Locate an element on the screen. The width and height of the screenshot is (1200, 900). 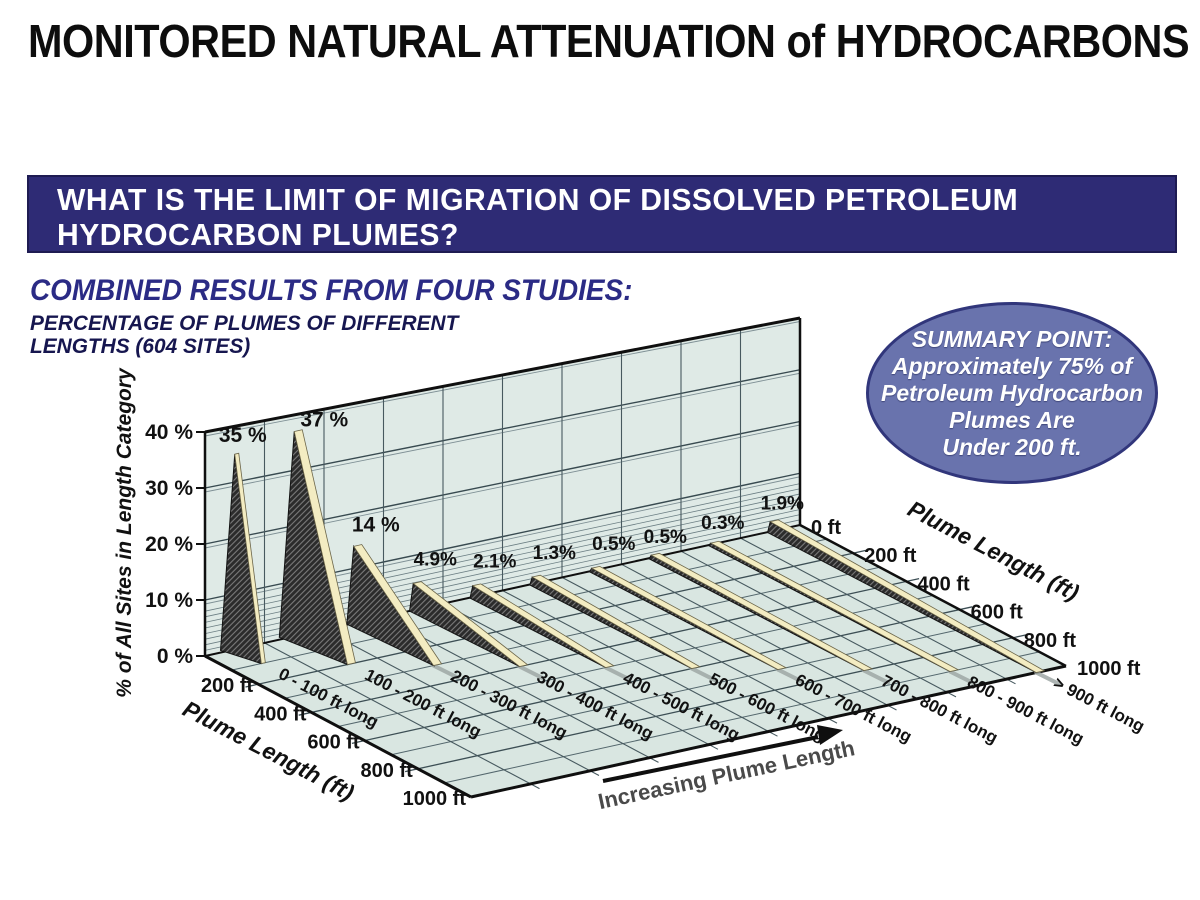
arrow-shaft is located at coordinates (710, 759).